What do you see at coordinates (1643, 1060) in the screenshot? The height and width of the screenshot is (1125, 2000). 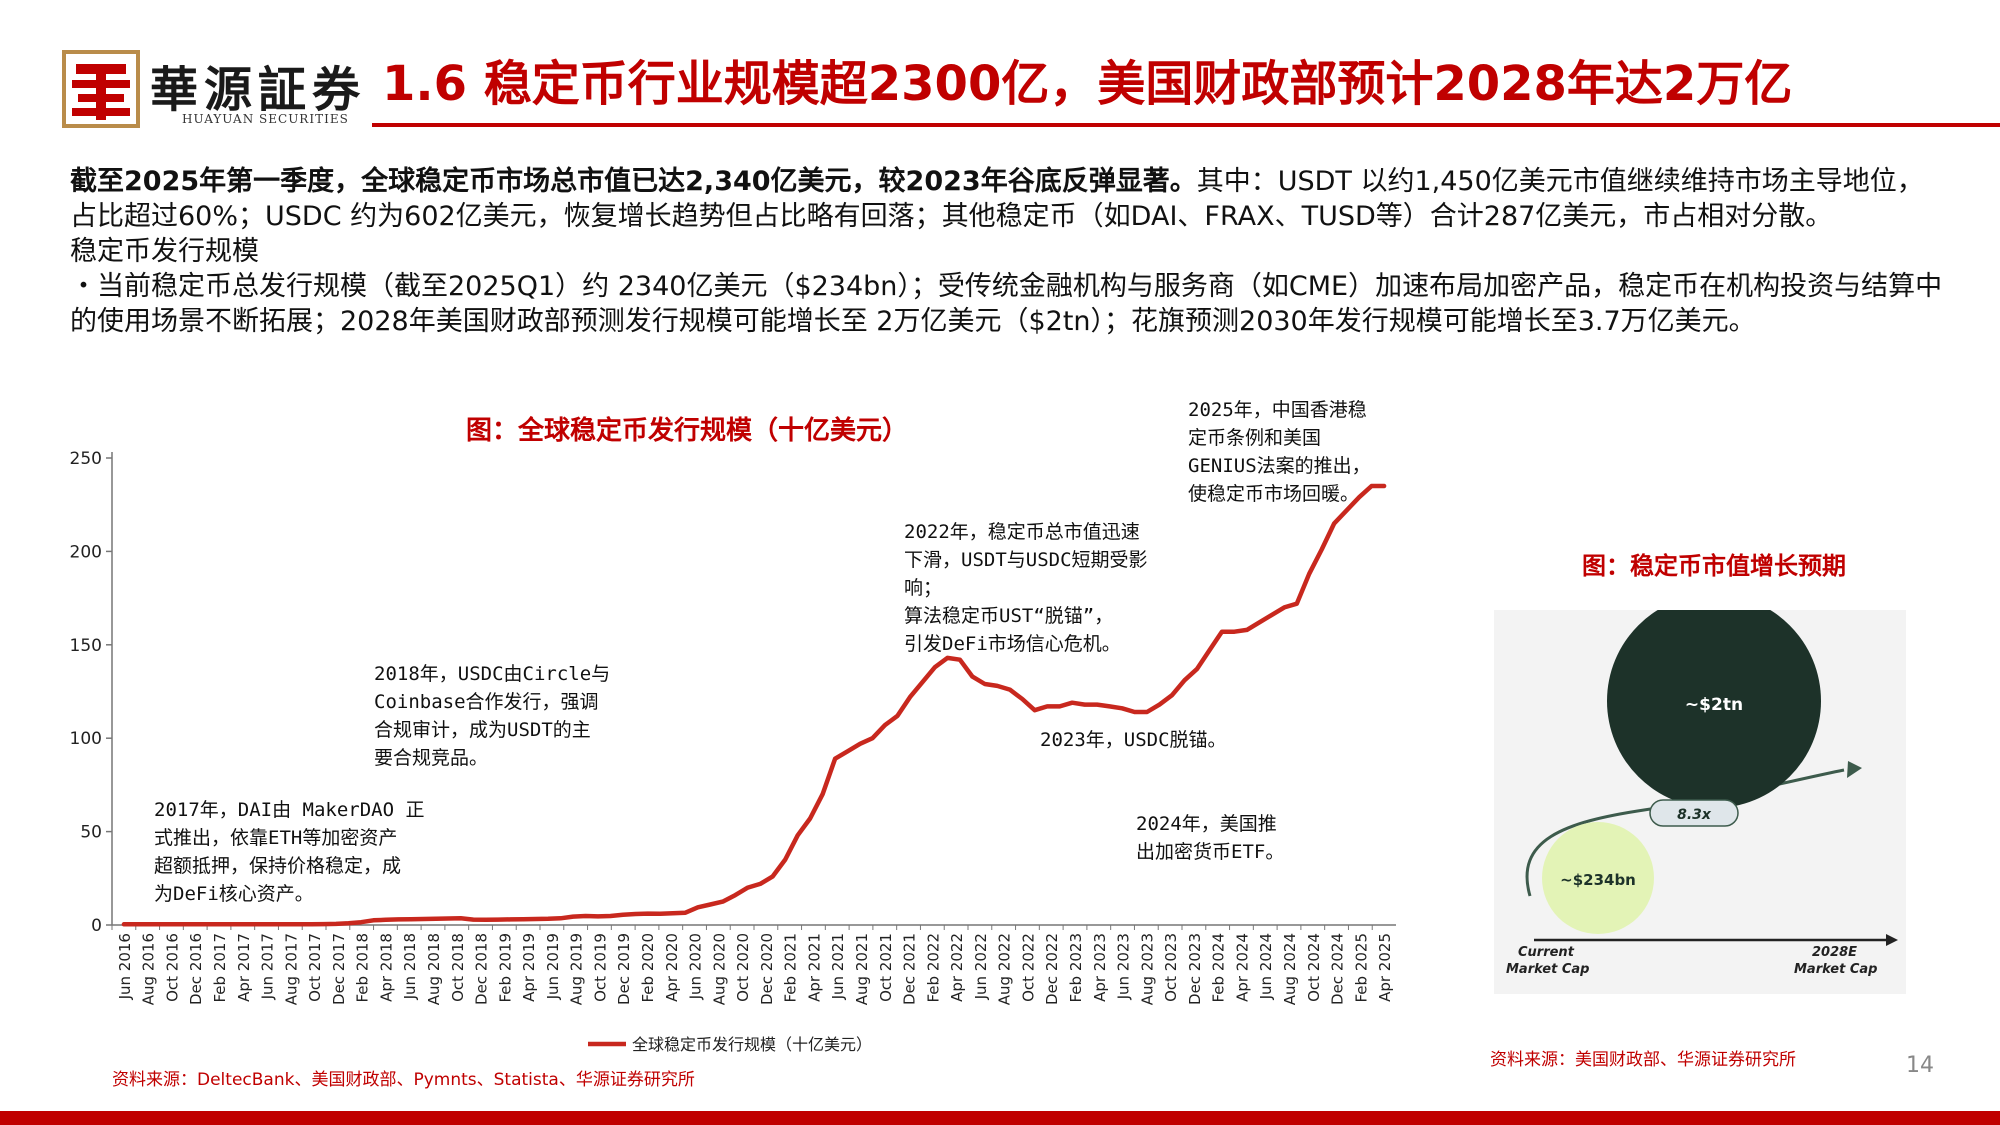 I see `source-note-right: 资料来源：美国财政部、华源证券研究所` at bounding box center [1643, 1060].